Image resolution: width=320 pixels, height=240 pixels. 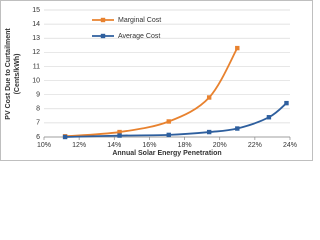 I want to click on y-tick-label: 14, so click(x=36, y=24).